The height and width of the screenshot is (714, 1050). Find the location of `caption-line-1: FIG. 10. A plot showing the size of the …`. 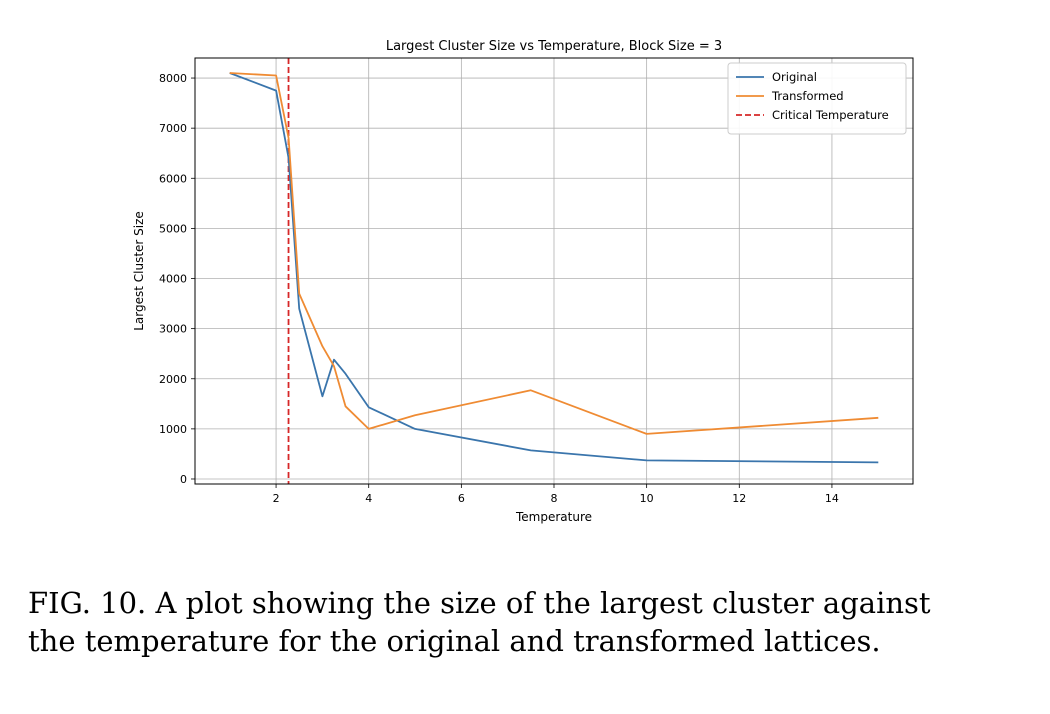

caption-line-1: FIG. 10. A plot showing the size of the … is located at coordinates (479, 603).